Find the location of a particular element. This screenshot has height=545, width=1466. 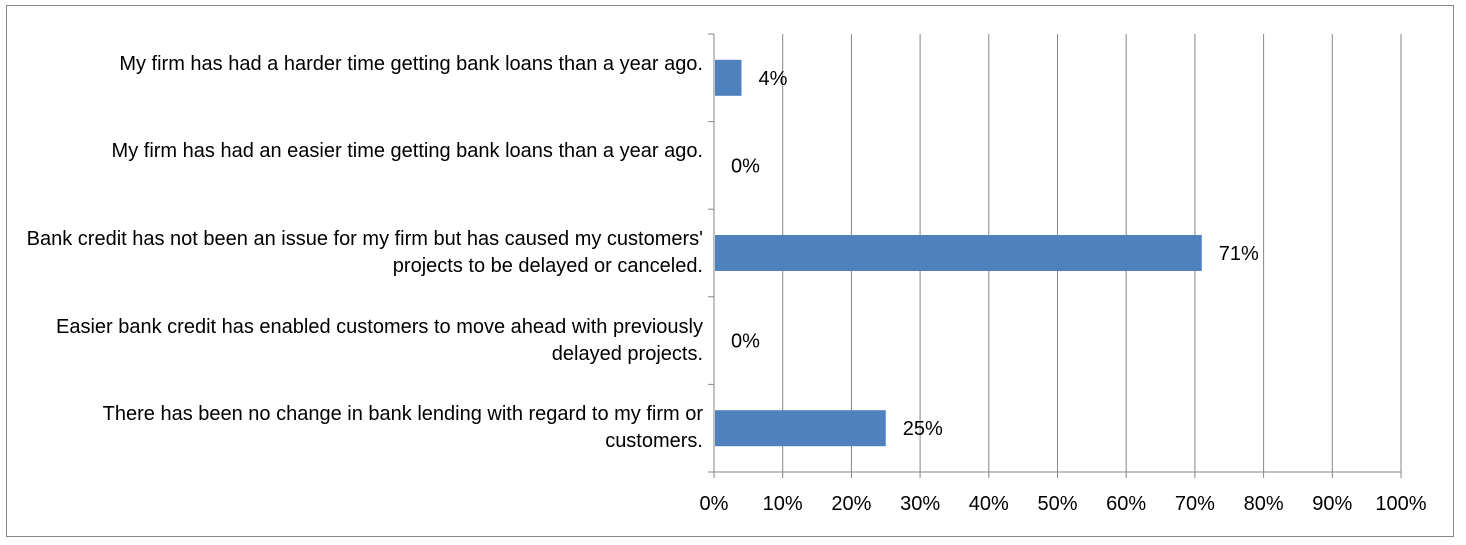

x-tick-label: 50% is located at coordinates (1057, 504).